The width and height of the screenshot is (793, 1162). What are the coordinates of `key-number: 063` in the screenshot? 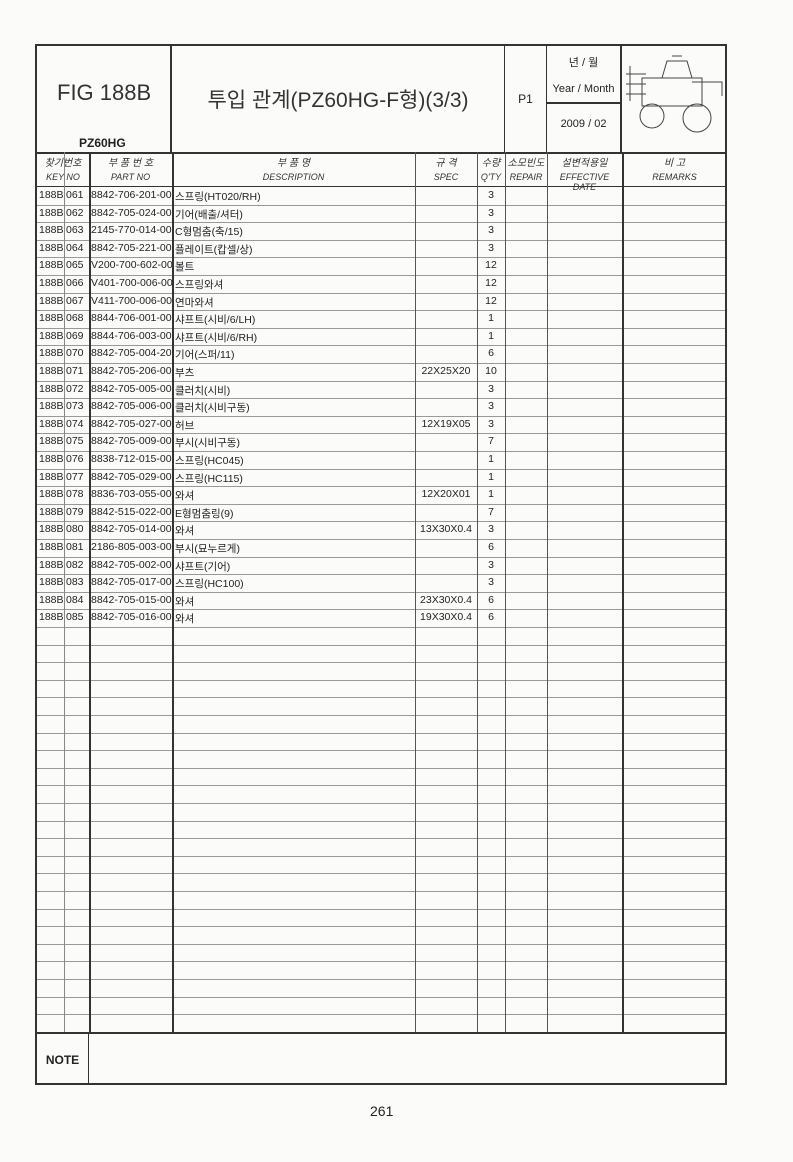 It's located at (75, 230).